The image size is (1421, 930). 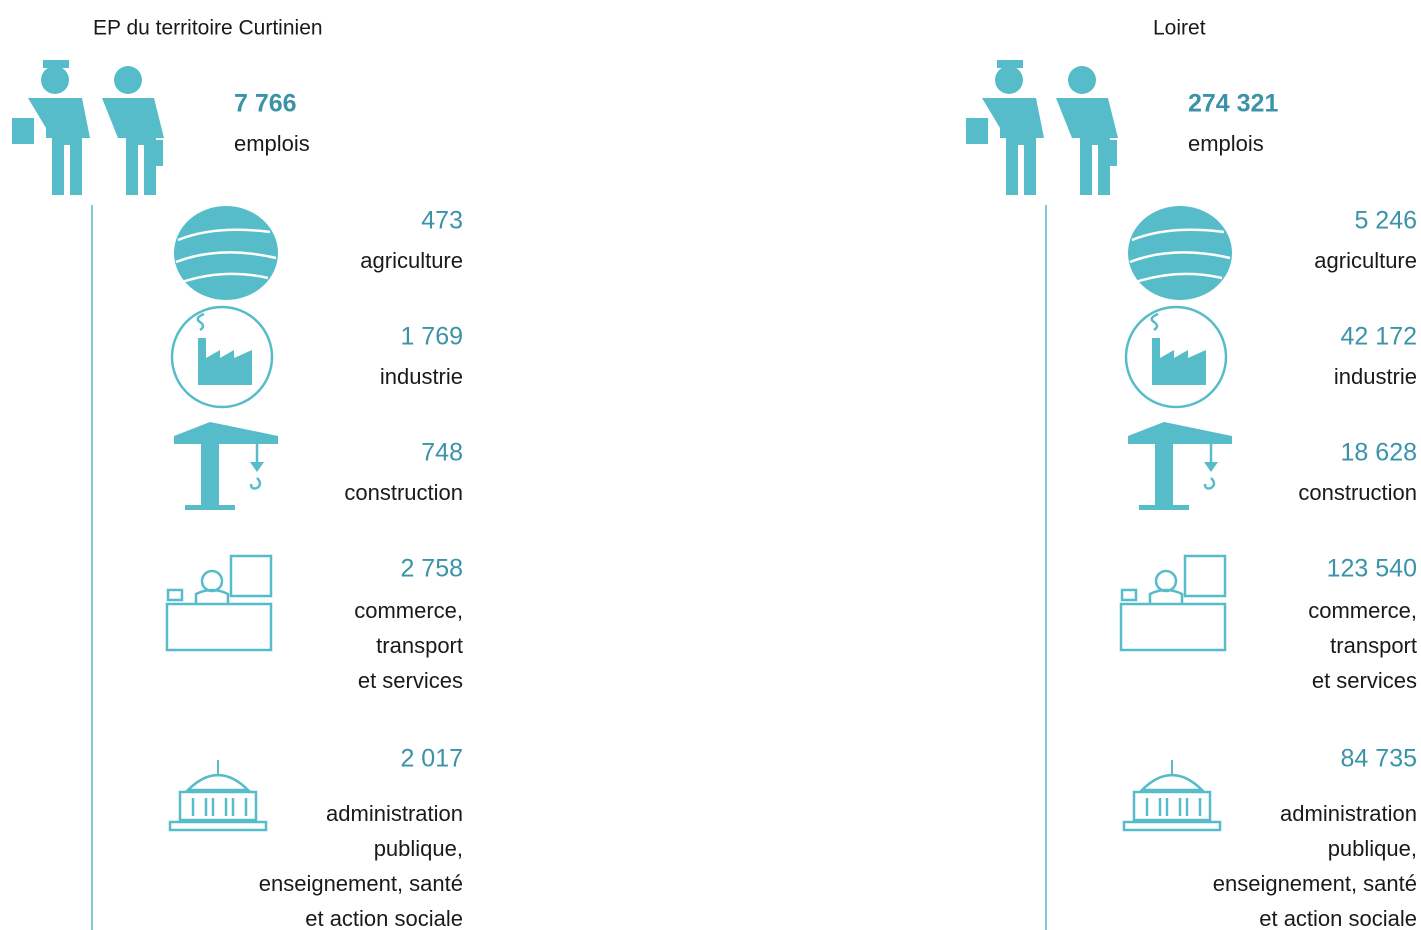 I want to click on sector-value: 1 769, so click(x=431, y=337).